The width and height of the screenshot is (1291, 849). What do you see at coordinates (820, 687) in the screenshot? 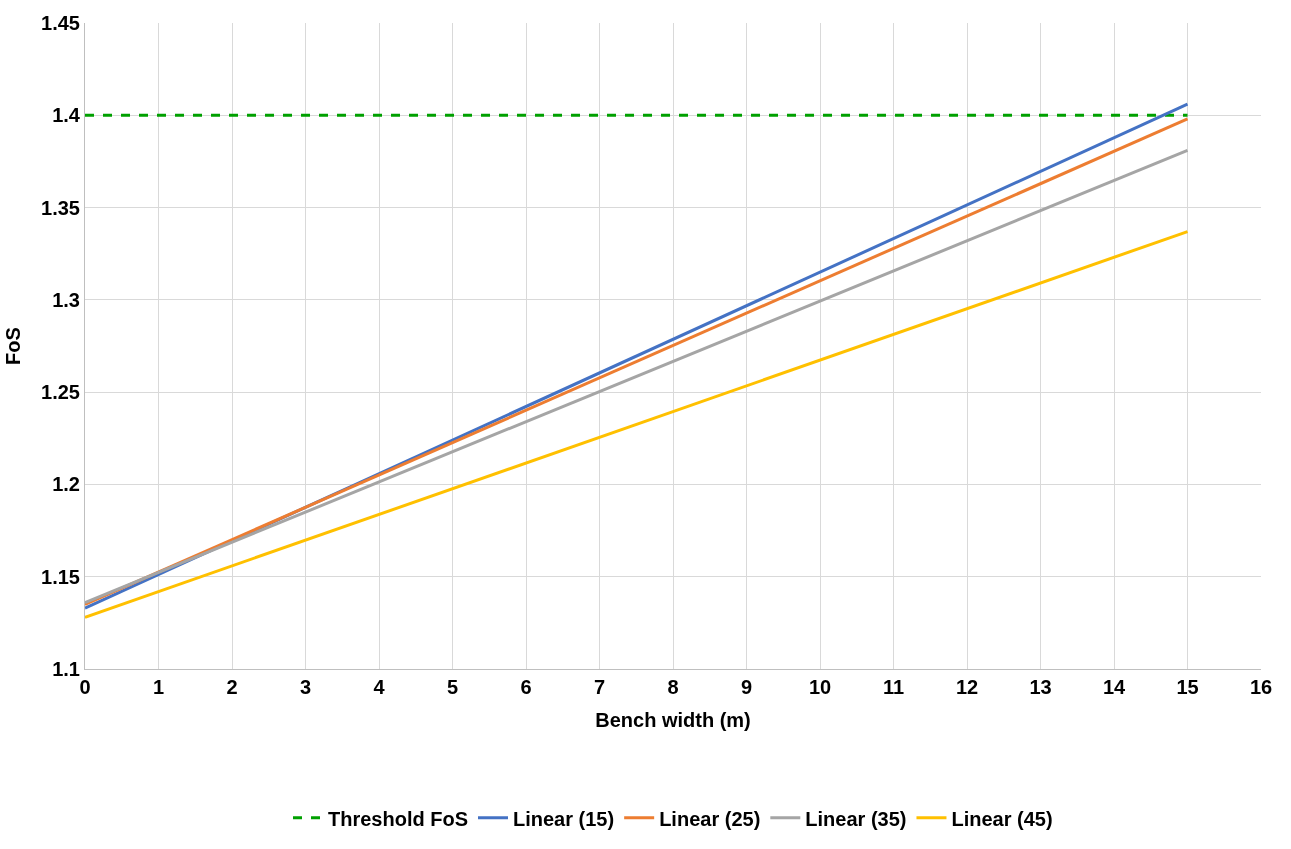
I see `x-tick-label: 10` at bounding box center [820, 687].